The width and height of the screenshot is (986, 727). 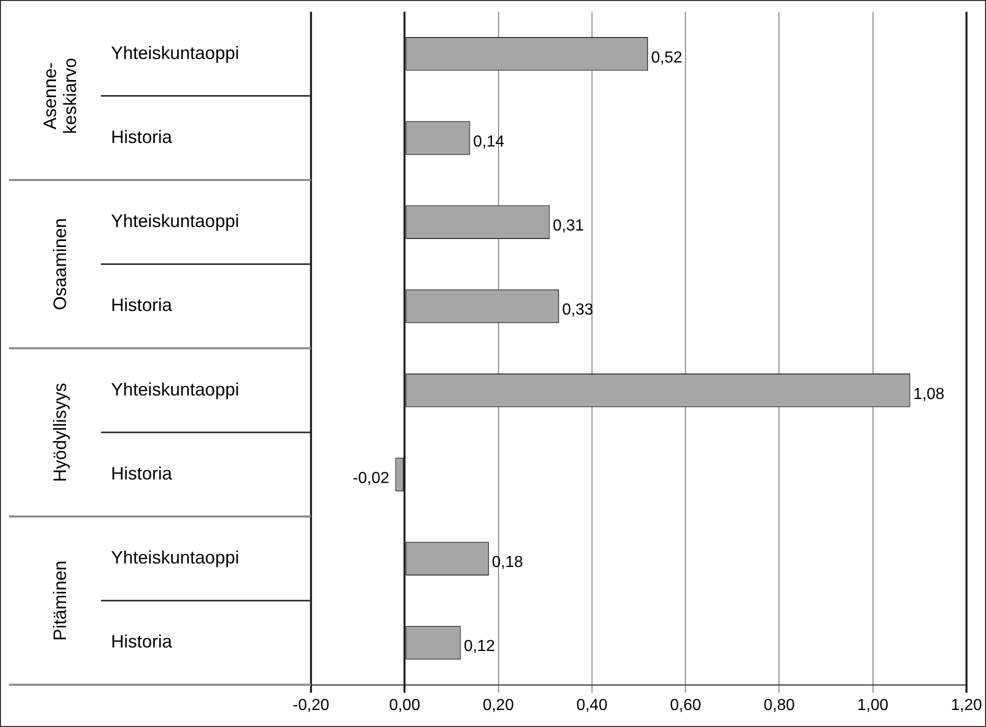 I want to click on x-tick-label: -0,20, so click(x=311, y=705).